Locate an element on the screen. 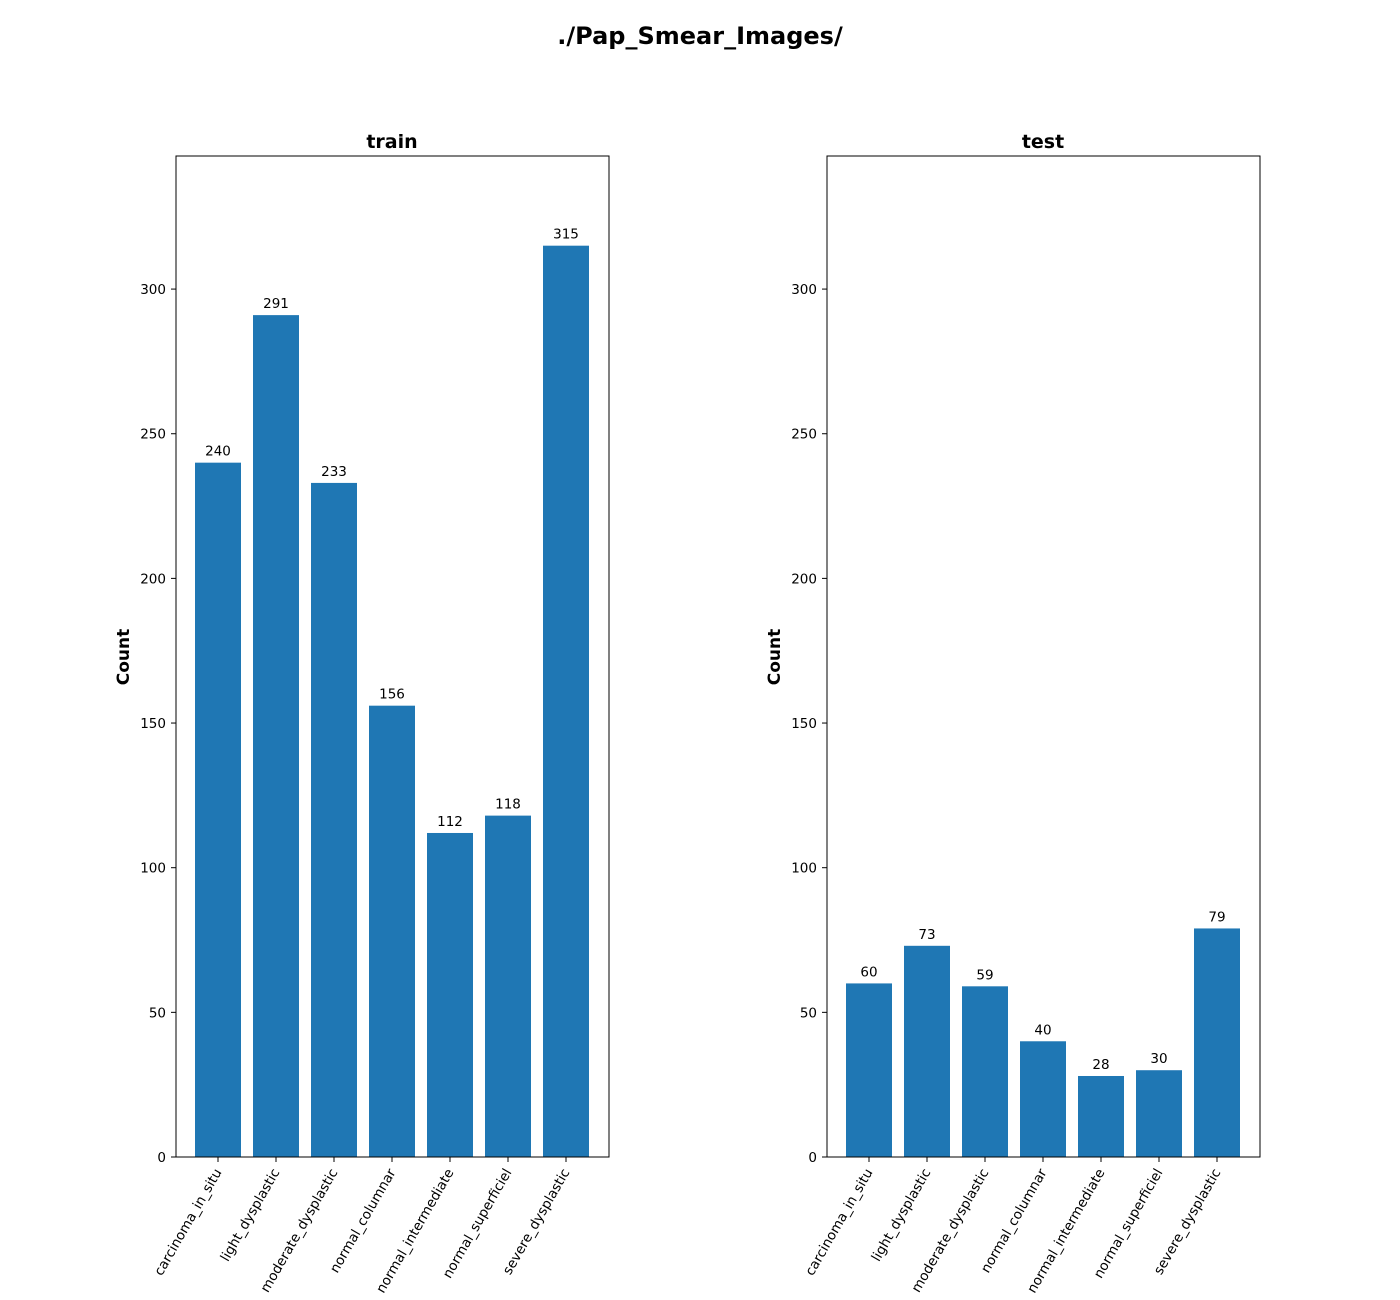 Image resolution: width=1400 pixels, height=1300 pixels. train-bar-carcinoma_in_situ is located at coordinates (218, 809).